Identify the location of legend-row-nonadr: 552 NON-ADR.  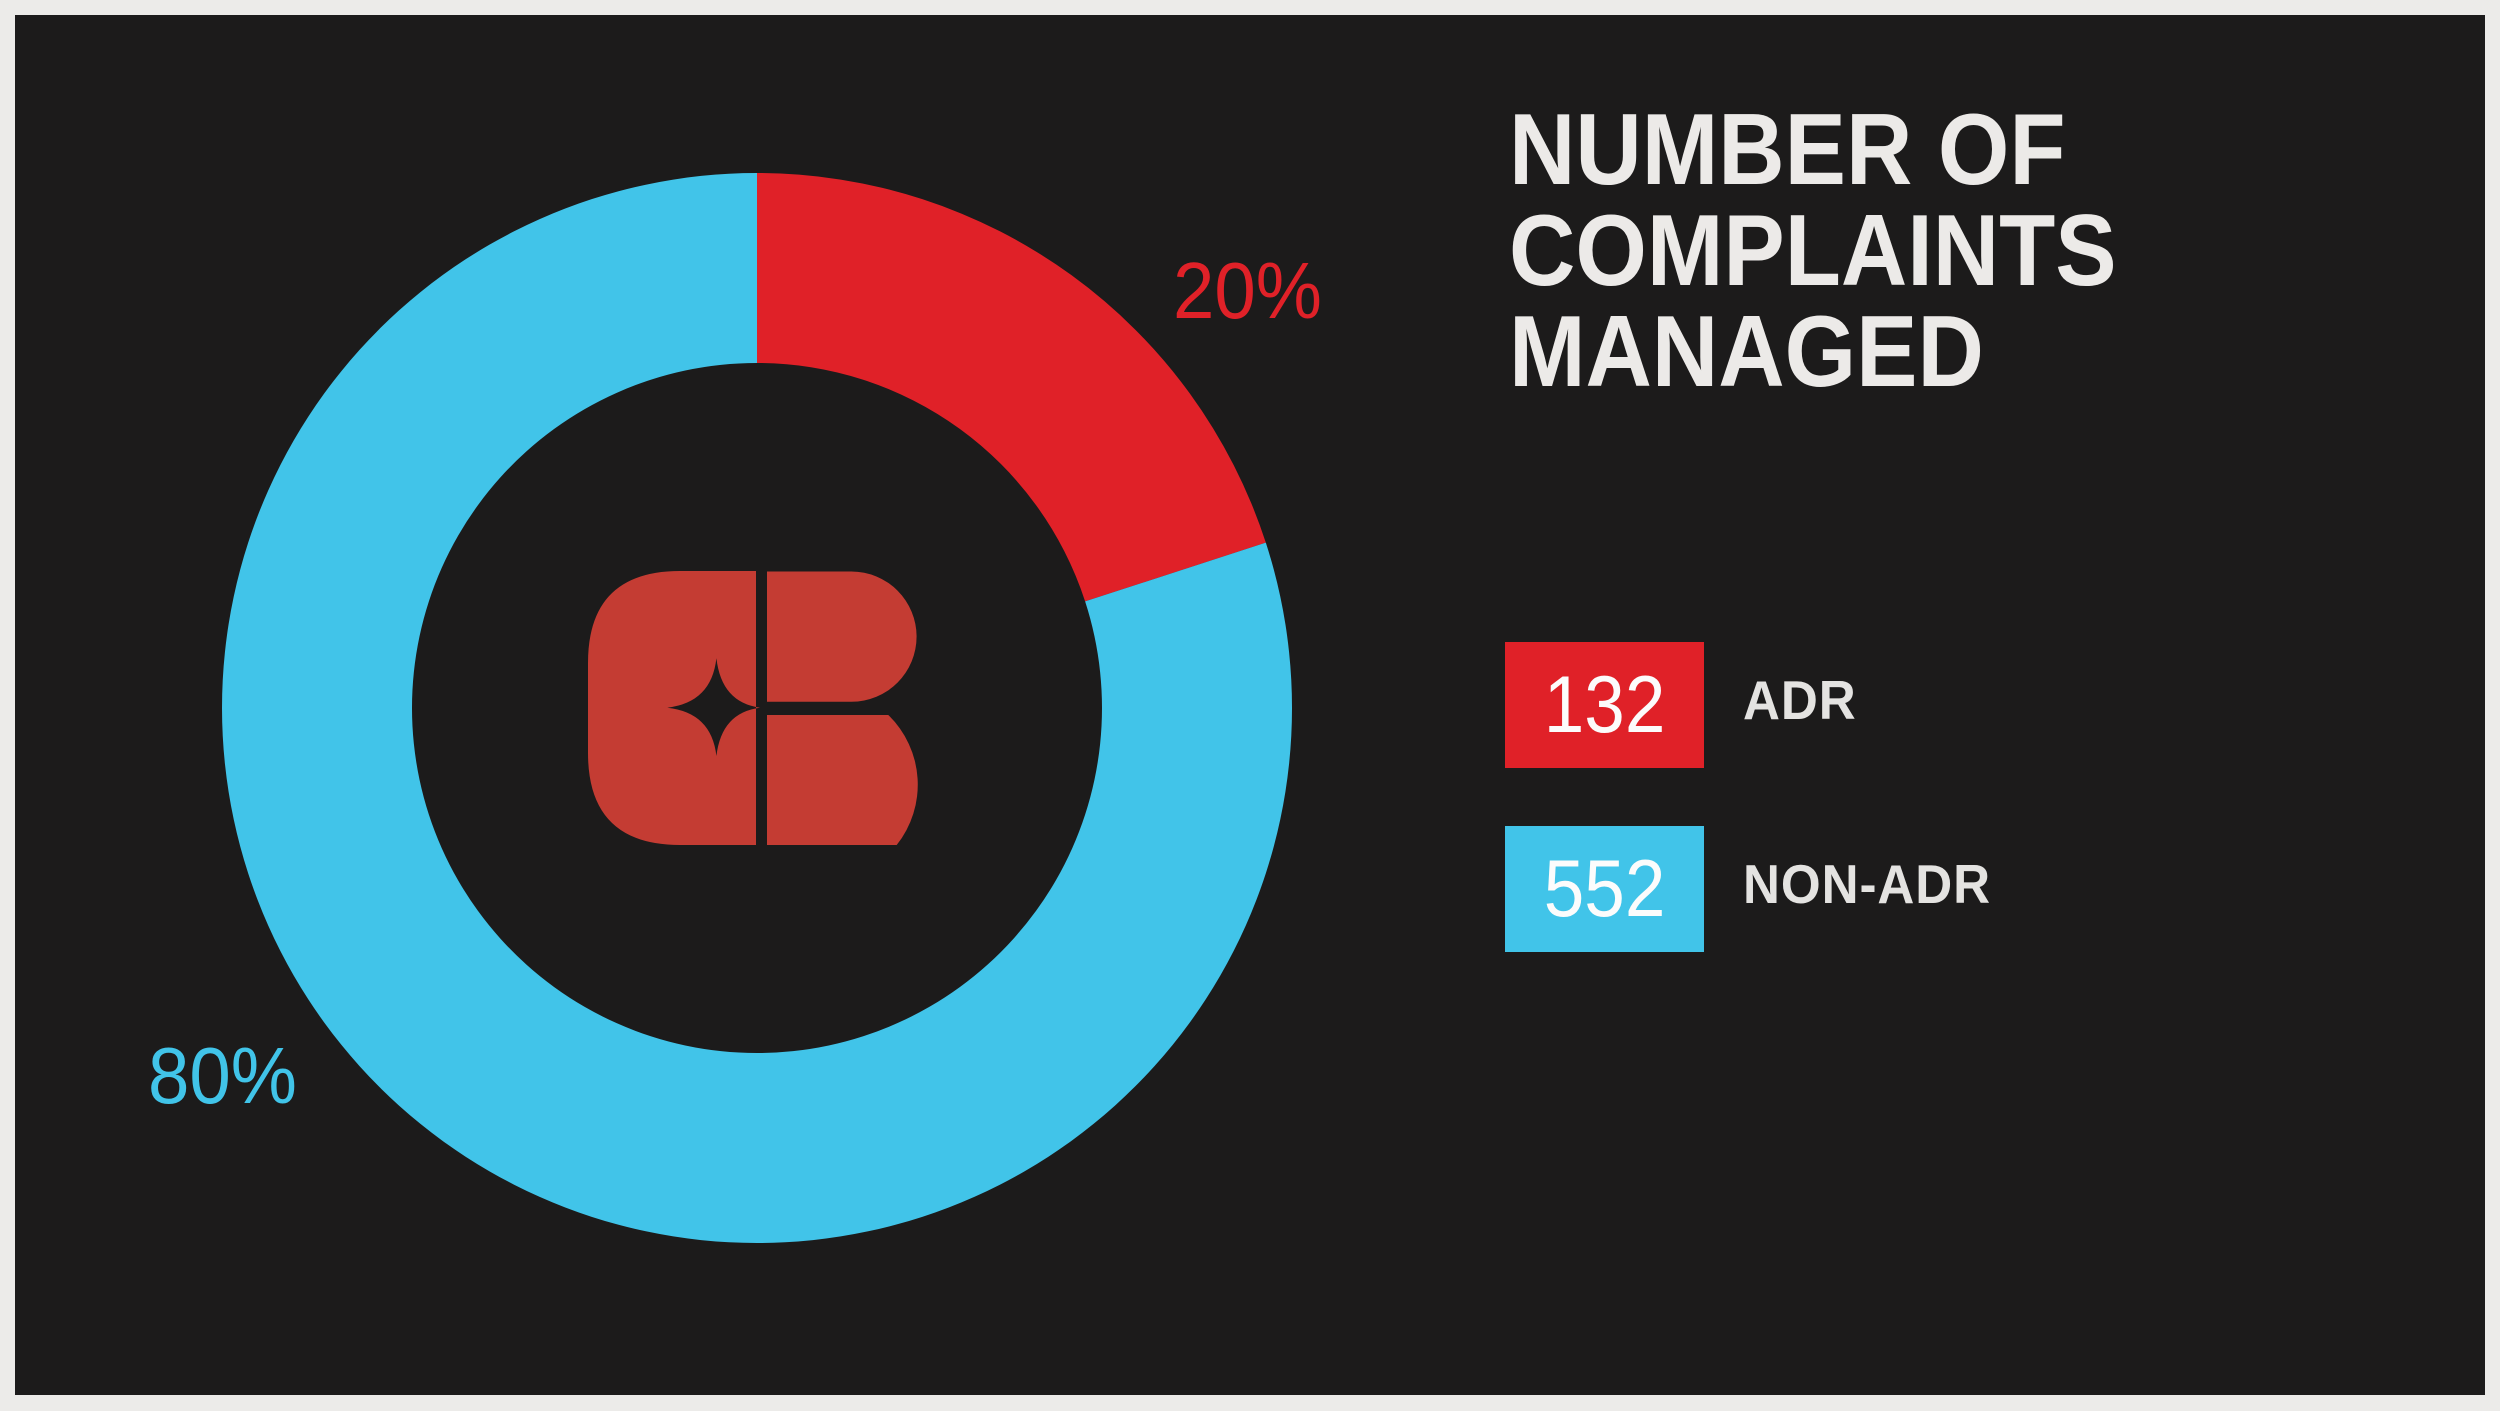
(1757, 889).